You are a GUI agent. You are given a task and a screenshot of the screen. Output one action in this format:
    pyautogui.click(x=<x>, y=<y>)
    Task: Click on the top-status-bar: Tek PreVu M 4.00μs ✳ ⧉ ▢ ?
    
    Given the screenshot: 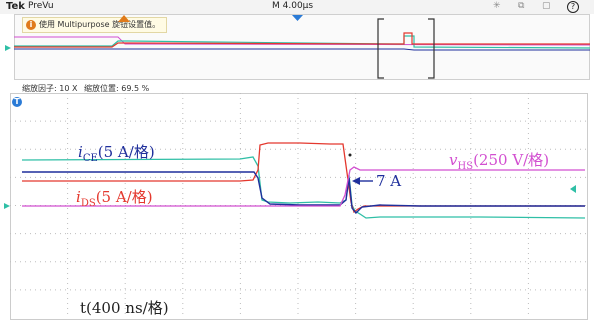 What is the action you would take?
    pyautogui.click(x=297, y=7)
    